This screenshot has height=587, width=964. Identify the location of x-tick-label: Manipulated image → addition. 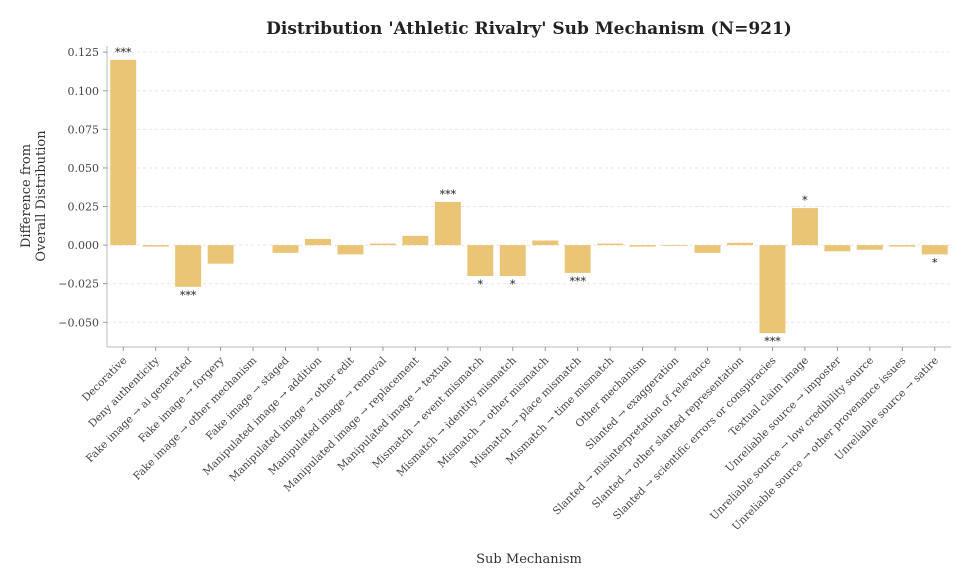
(263, 416).